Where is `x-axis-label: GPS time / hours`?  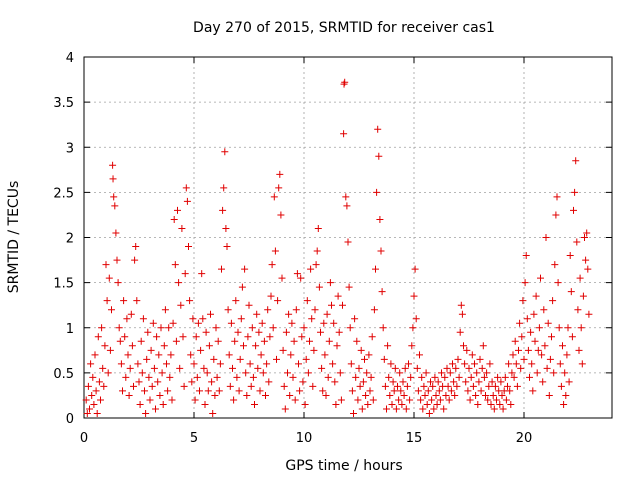
x-axis-label: GPS time / hours is located at coordinates (343, 466).